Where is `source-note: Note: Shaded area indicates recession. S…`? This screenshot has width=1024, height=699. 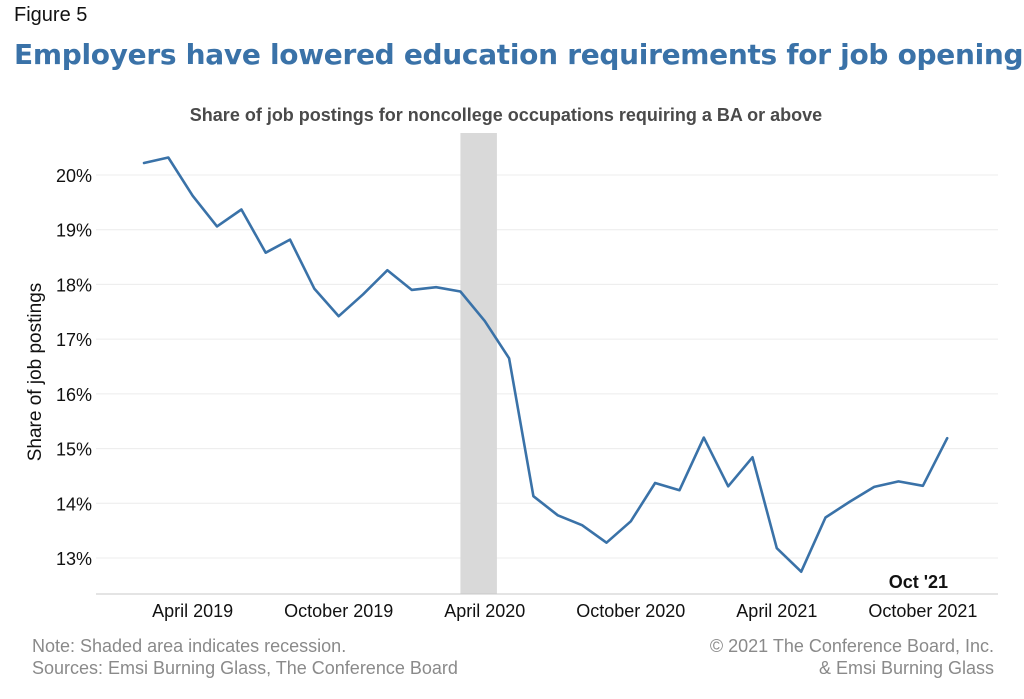 source-note: Note: Shaded area indicates recession. S… is located at coordinates (245, 657).